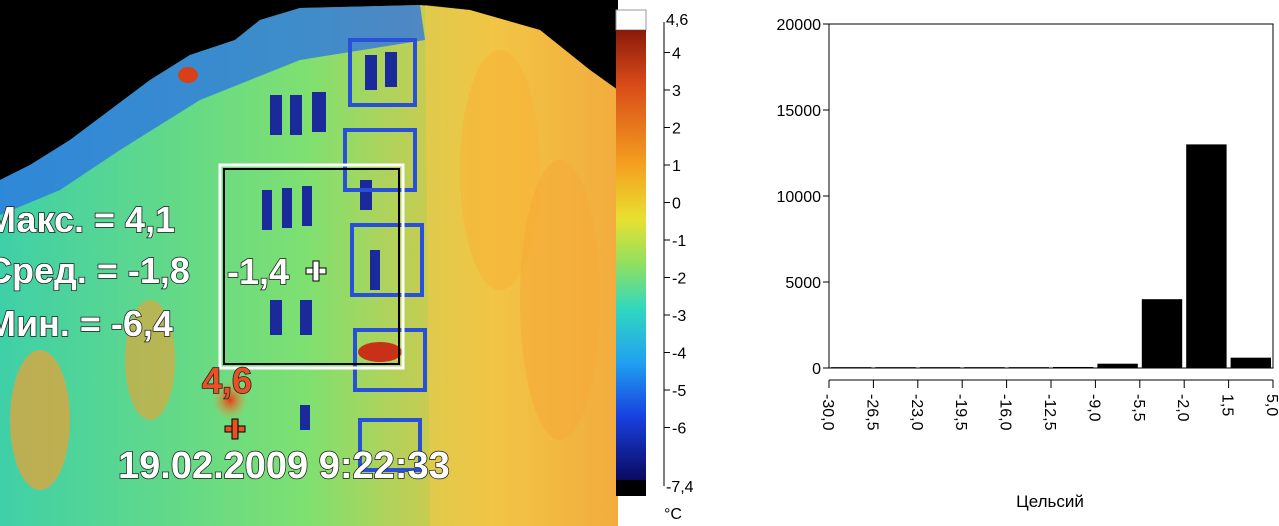 Image resolution: width=1279 pixels, height=526 pixels. Describe the element at coordinates (673, 514) in the screenshot. I see `colorbar-unit: °C` at that location.